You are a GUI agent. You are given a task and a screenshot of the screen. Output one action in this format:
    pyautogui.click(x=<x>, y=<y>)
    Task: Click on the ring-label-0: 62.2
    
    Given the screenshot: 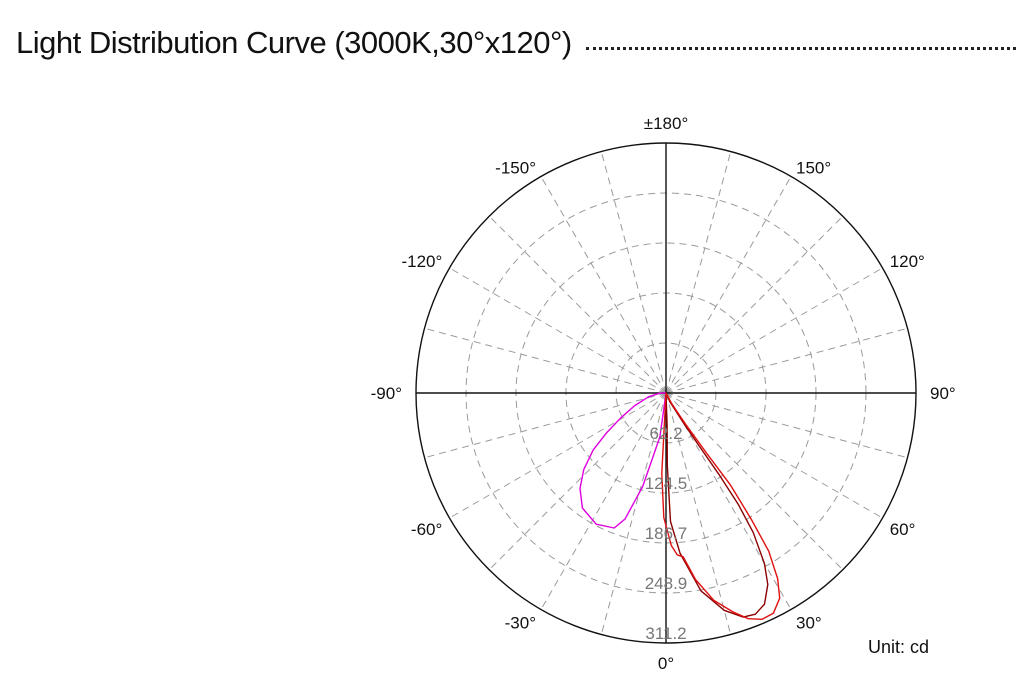 What is the action you would take?
    pyautogui.click(x=665, y=433)
    